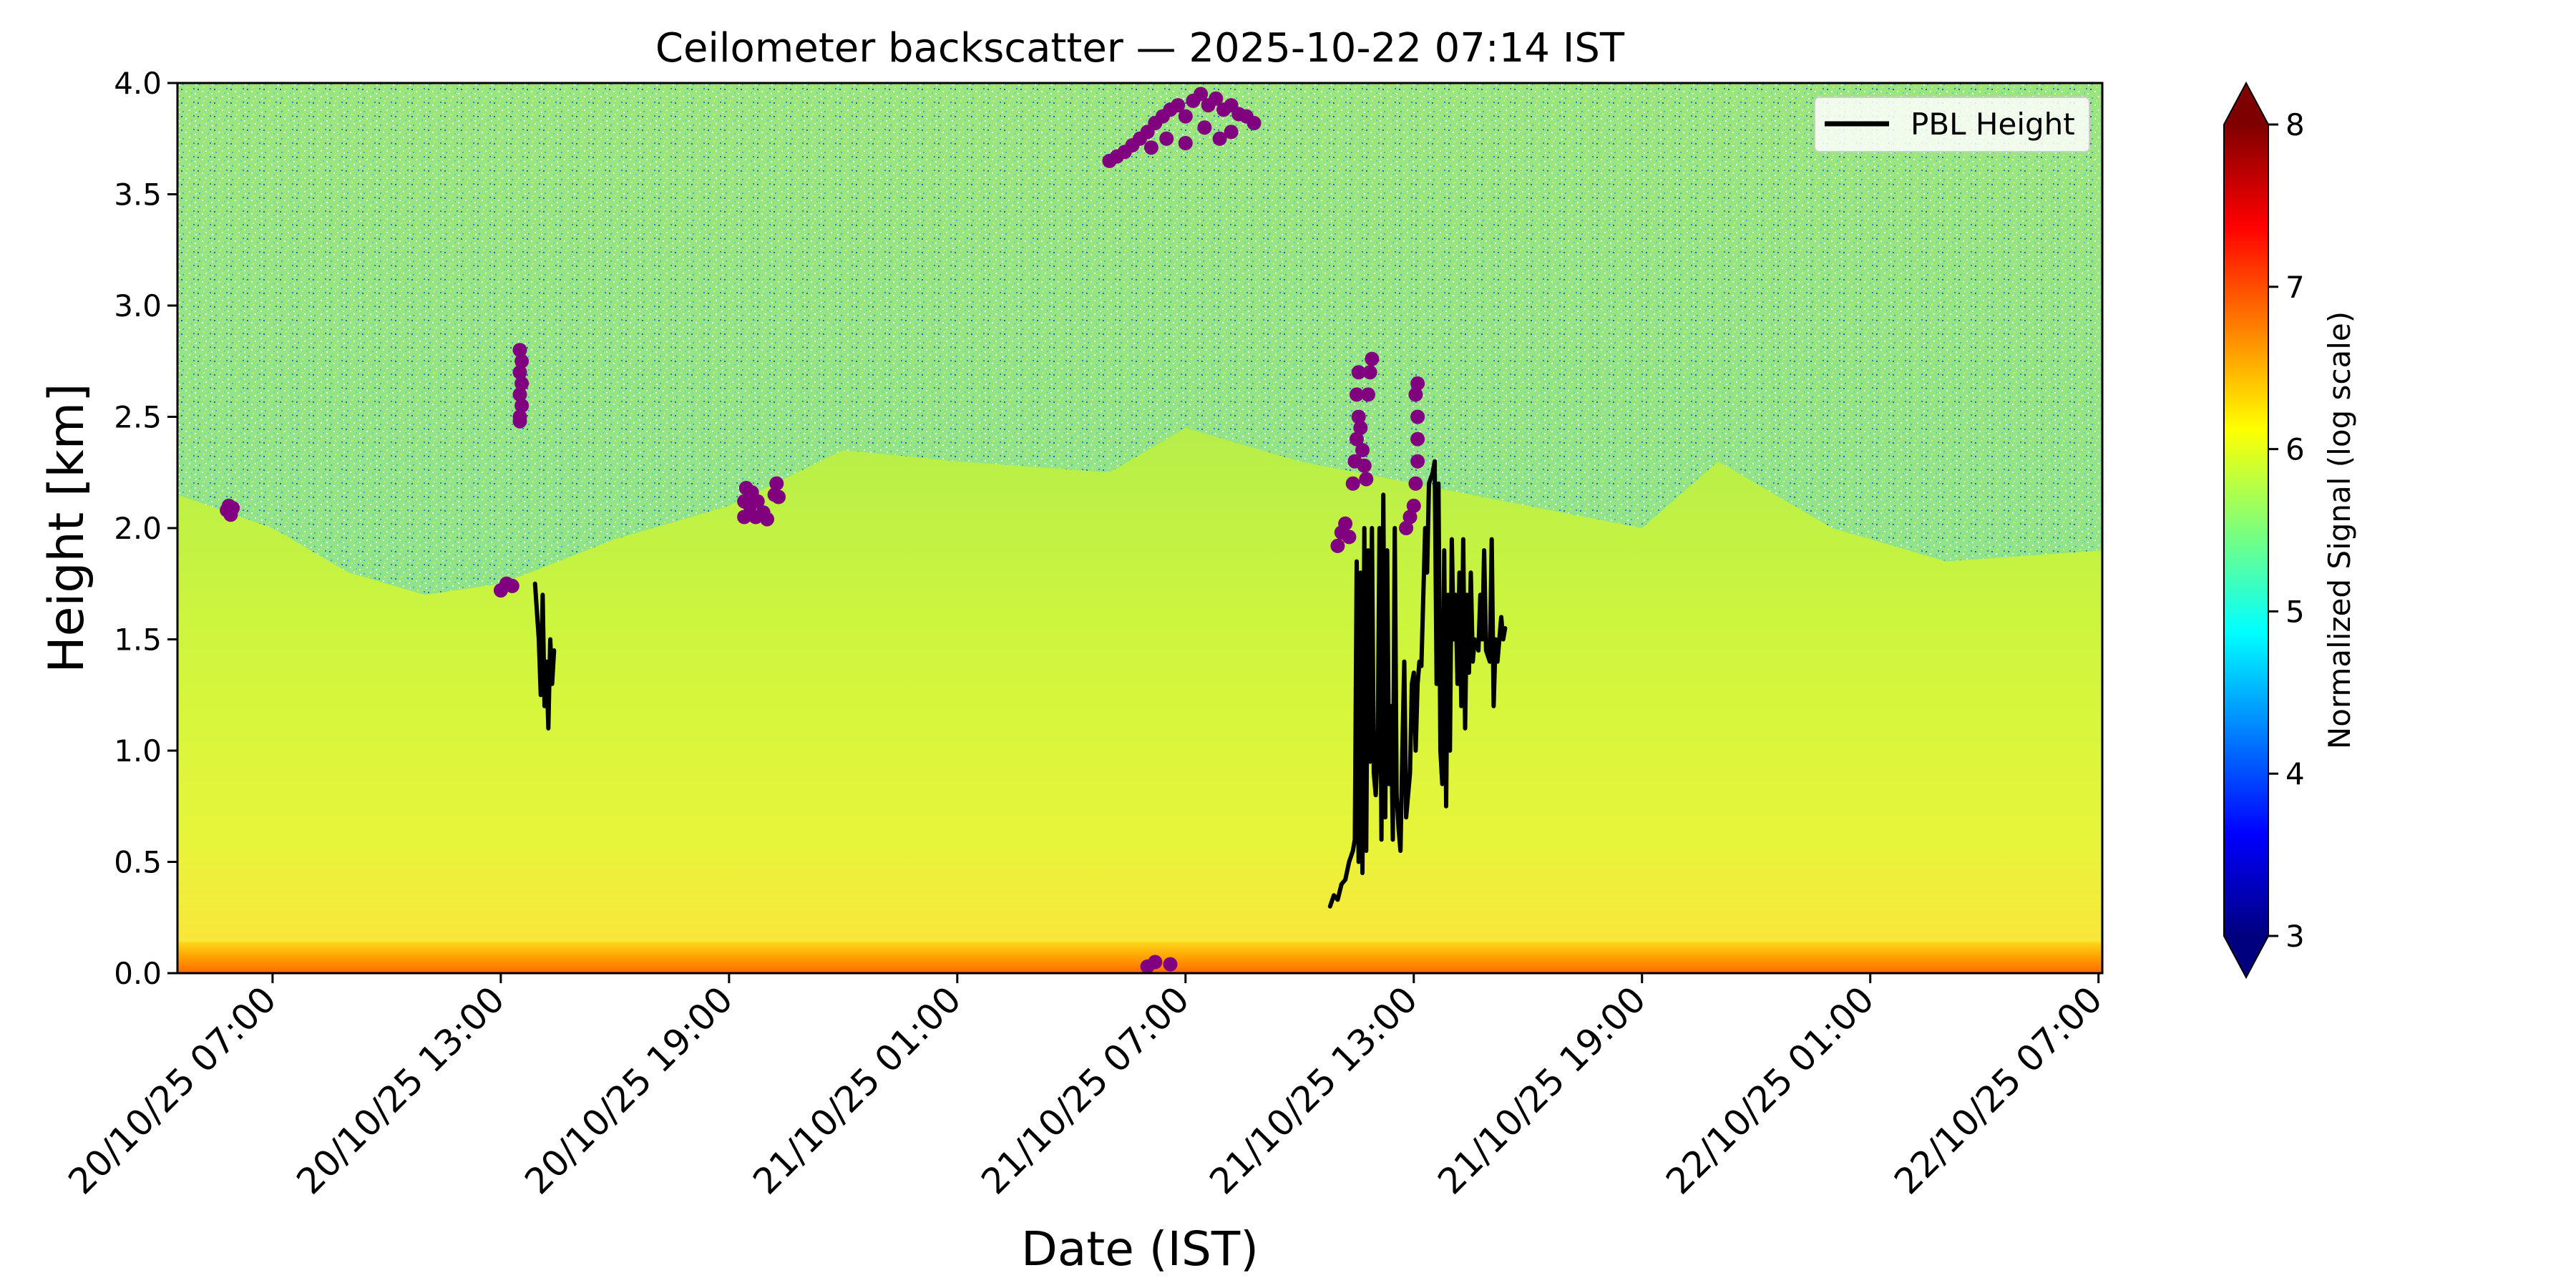  I want to click on x-tick-label: 21/10/25 13:00, so click(1313, 1090).